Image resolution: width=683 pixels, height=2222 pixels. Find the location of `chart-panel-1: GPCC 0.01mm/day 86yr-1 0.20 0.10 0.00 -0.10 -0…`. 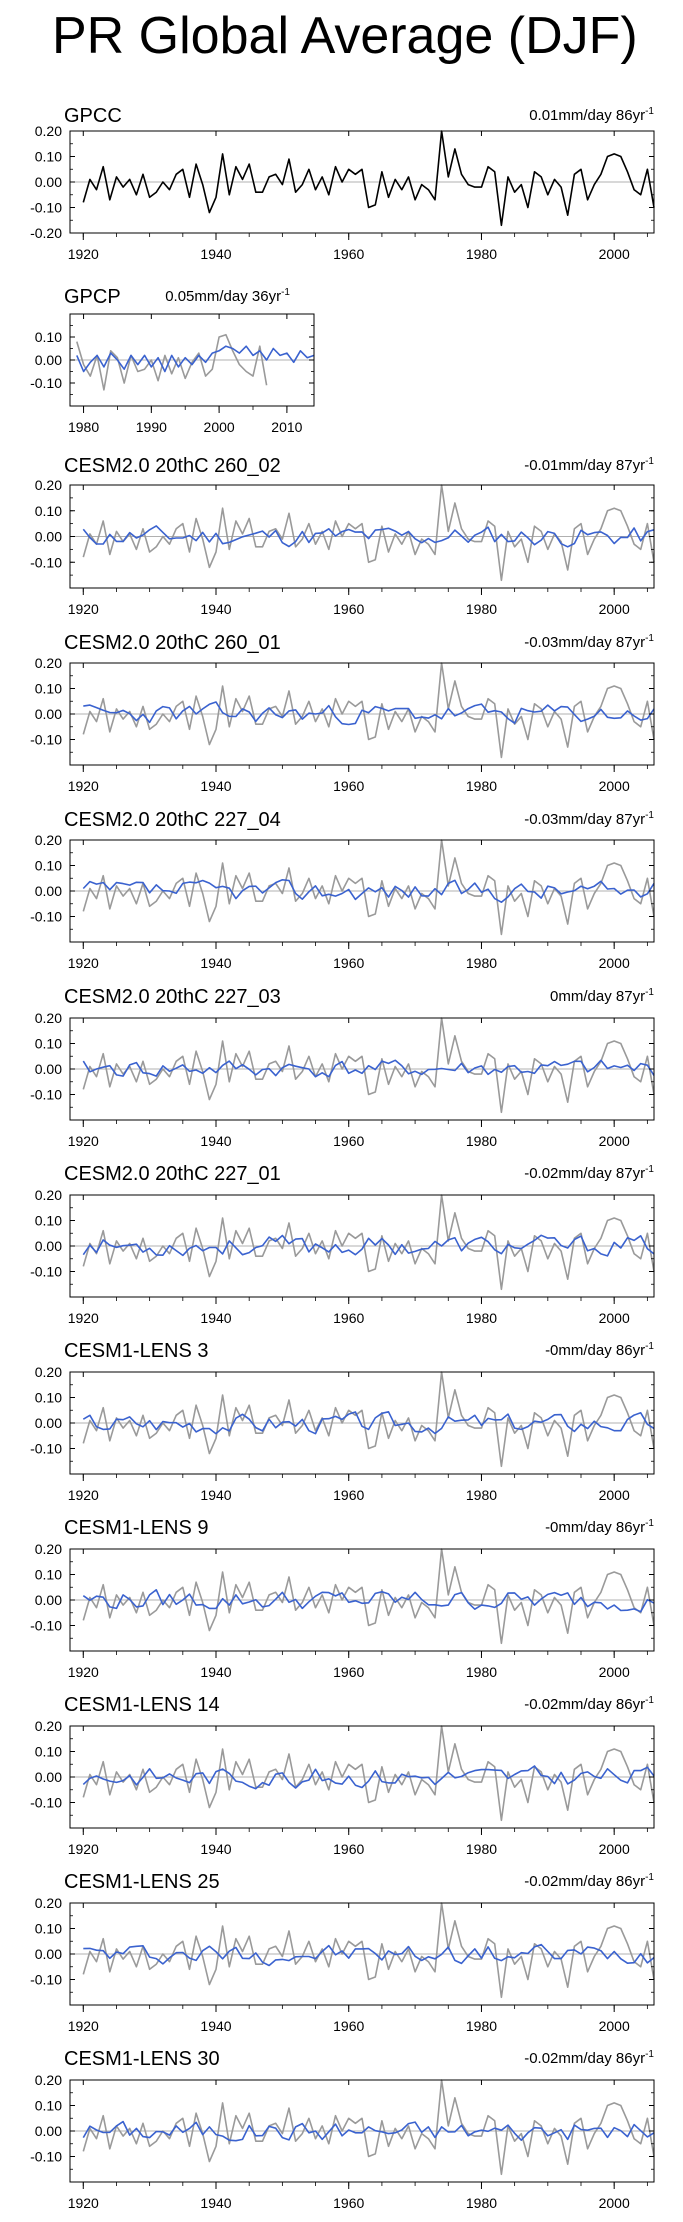

chart-panel-1: GPCC 0.01mm/day 86yr-1 0.20 0.10 0.00 -0.10 -0… is located at coordinates (342, 183).